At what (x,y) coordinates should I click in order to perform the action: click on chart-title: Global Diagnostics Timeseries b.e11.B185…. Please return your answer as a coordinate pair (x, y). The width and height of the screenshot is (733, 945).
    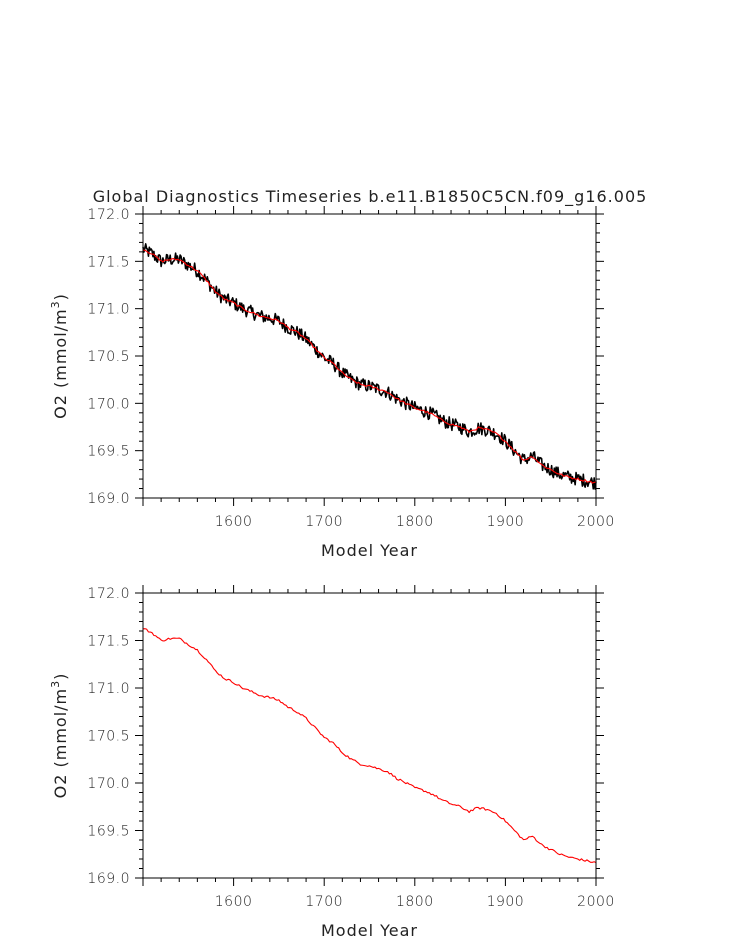
    Looking at the image, I should click on (370, 197).